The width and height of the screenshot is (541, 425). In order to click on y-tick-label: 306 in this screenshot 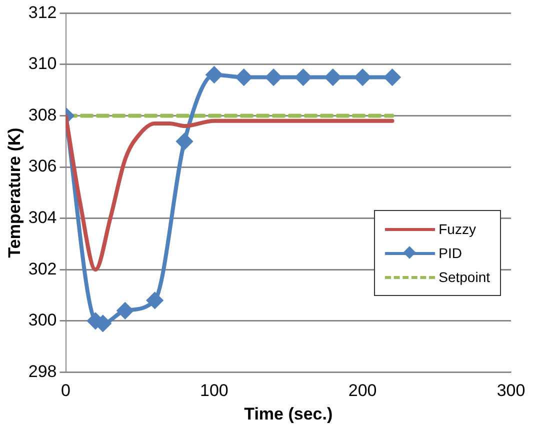, I will do `click(42, 166)`.